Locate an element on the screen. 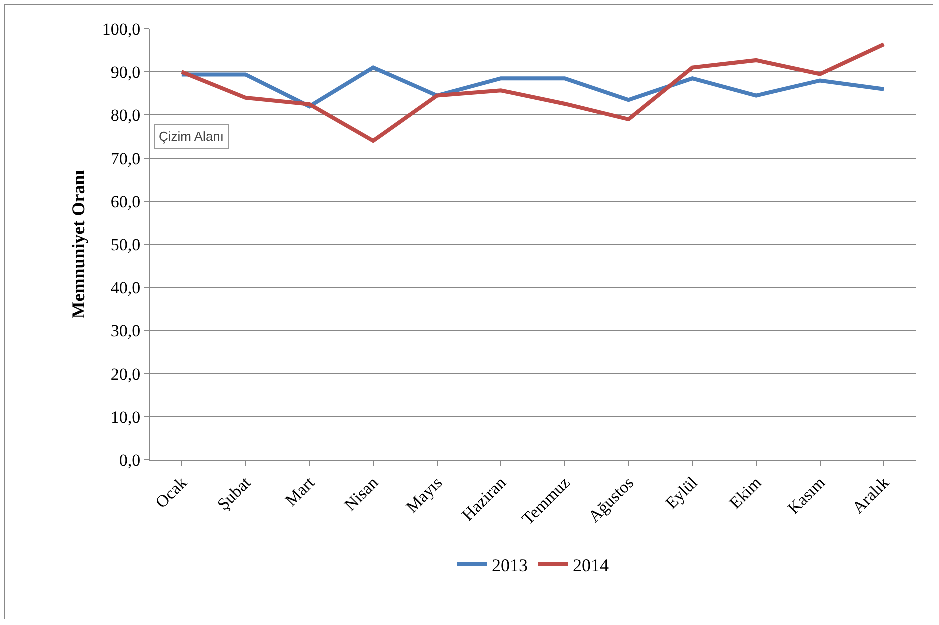 The image size is (939, 625). y-tick-label: 70,0 is located at coordinates (125, 158).